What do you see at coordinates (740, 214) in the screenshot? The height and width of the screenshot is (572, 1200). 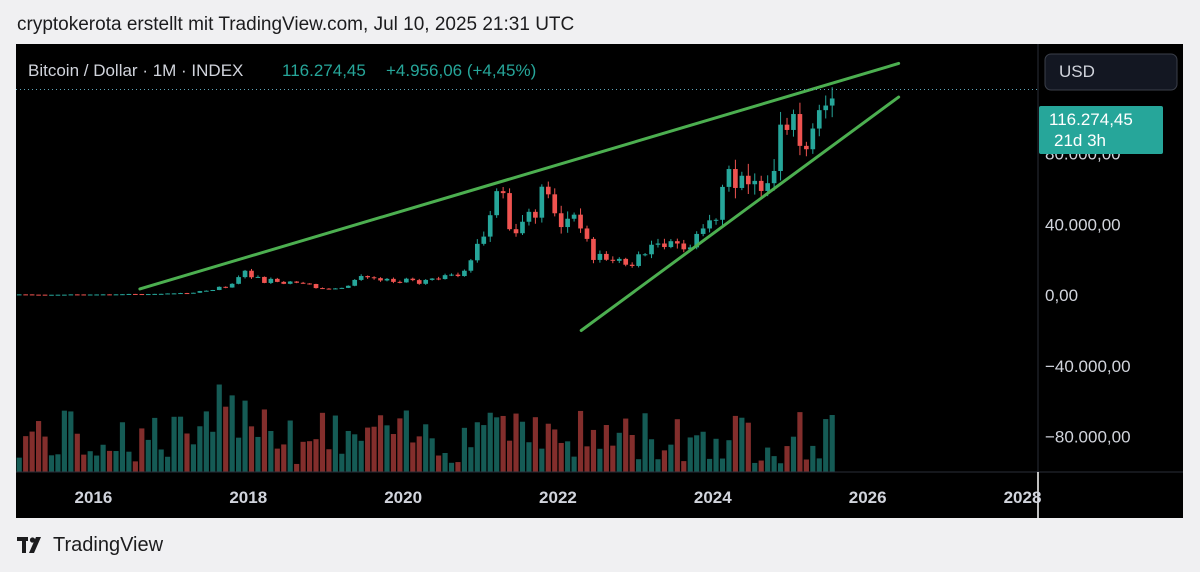 I see `trendline` at bounding box center [740, 214].